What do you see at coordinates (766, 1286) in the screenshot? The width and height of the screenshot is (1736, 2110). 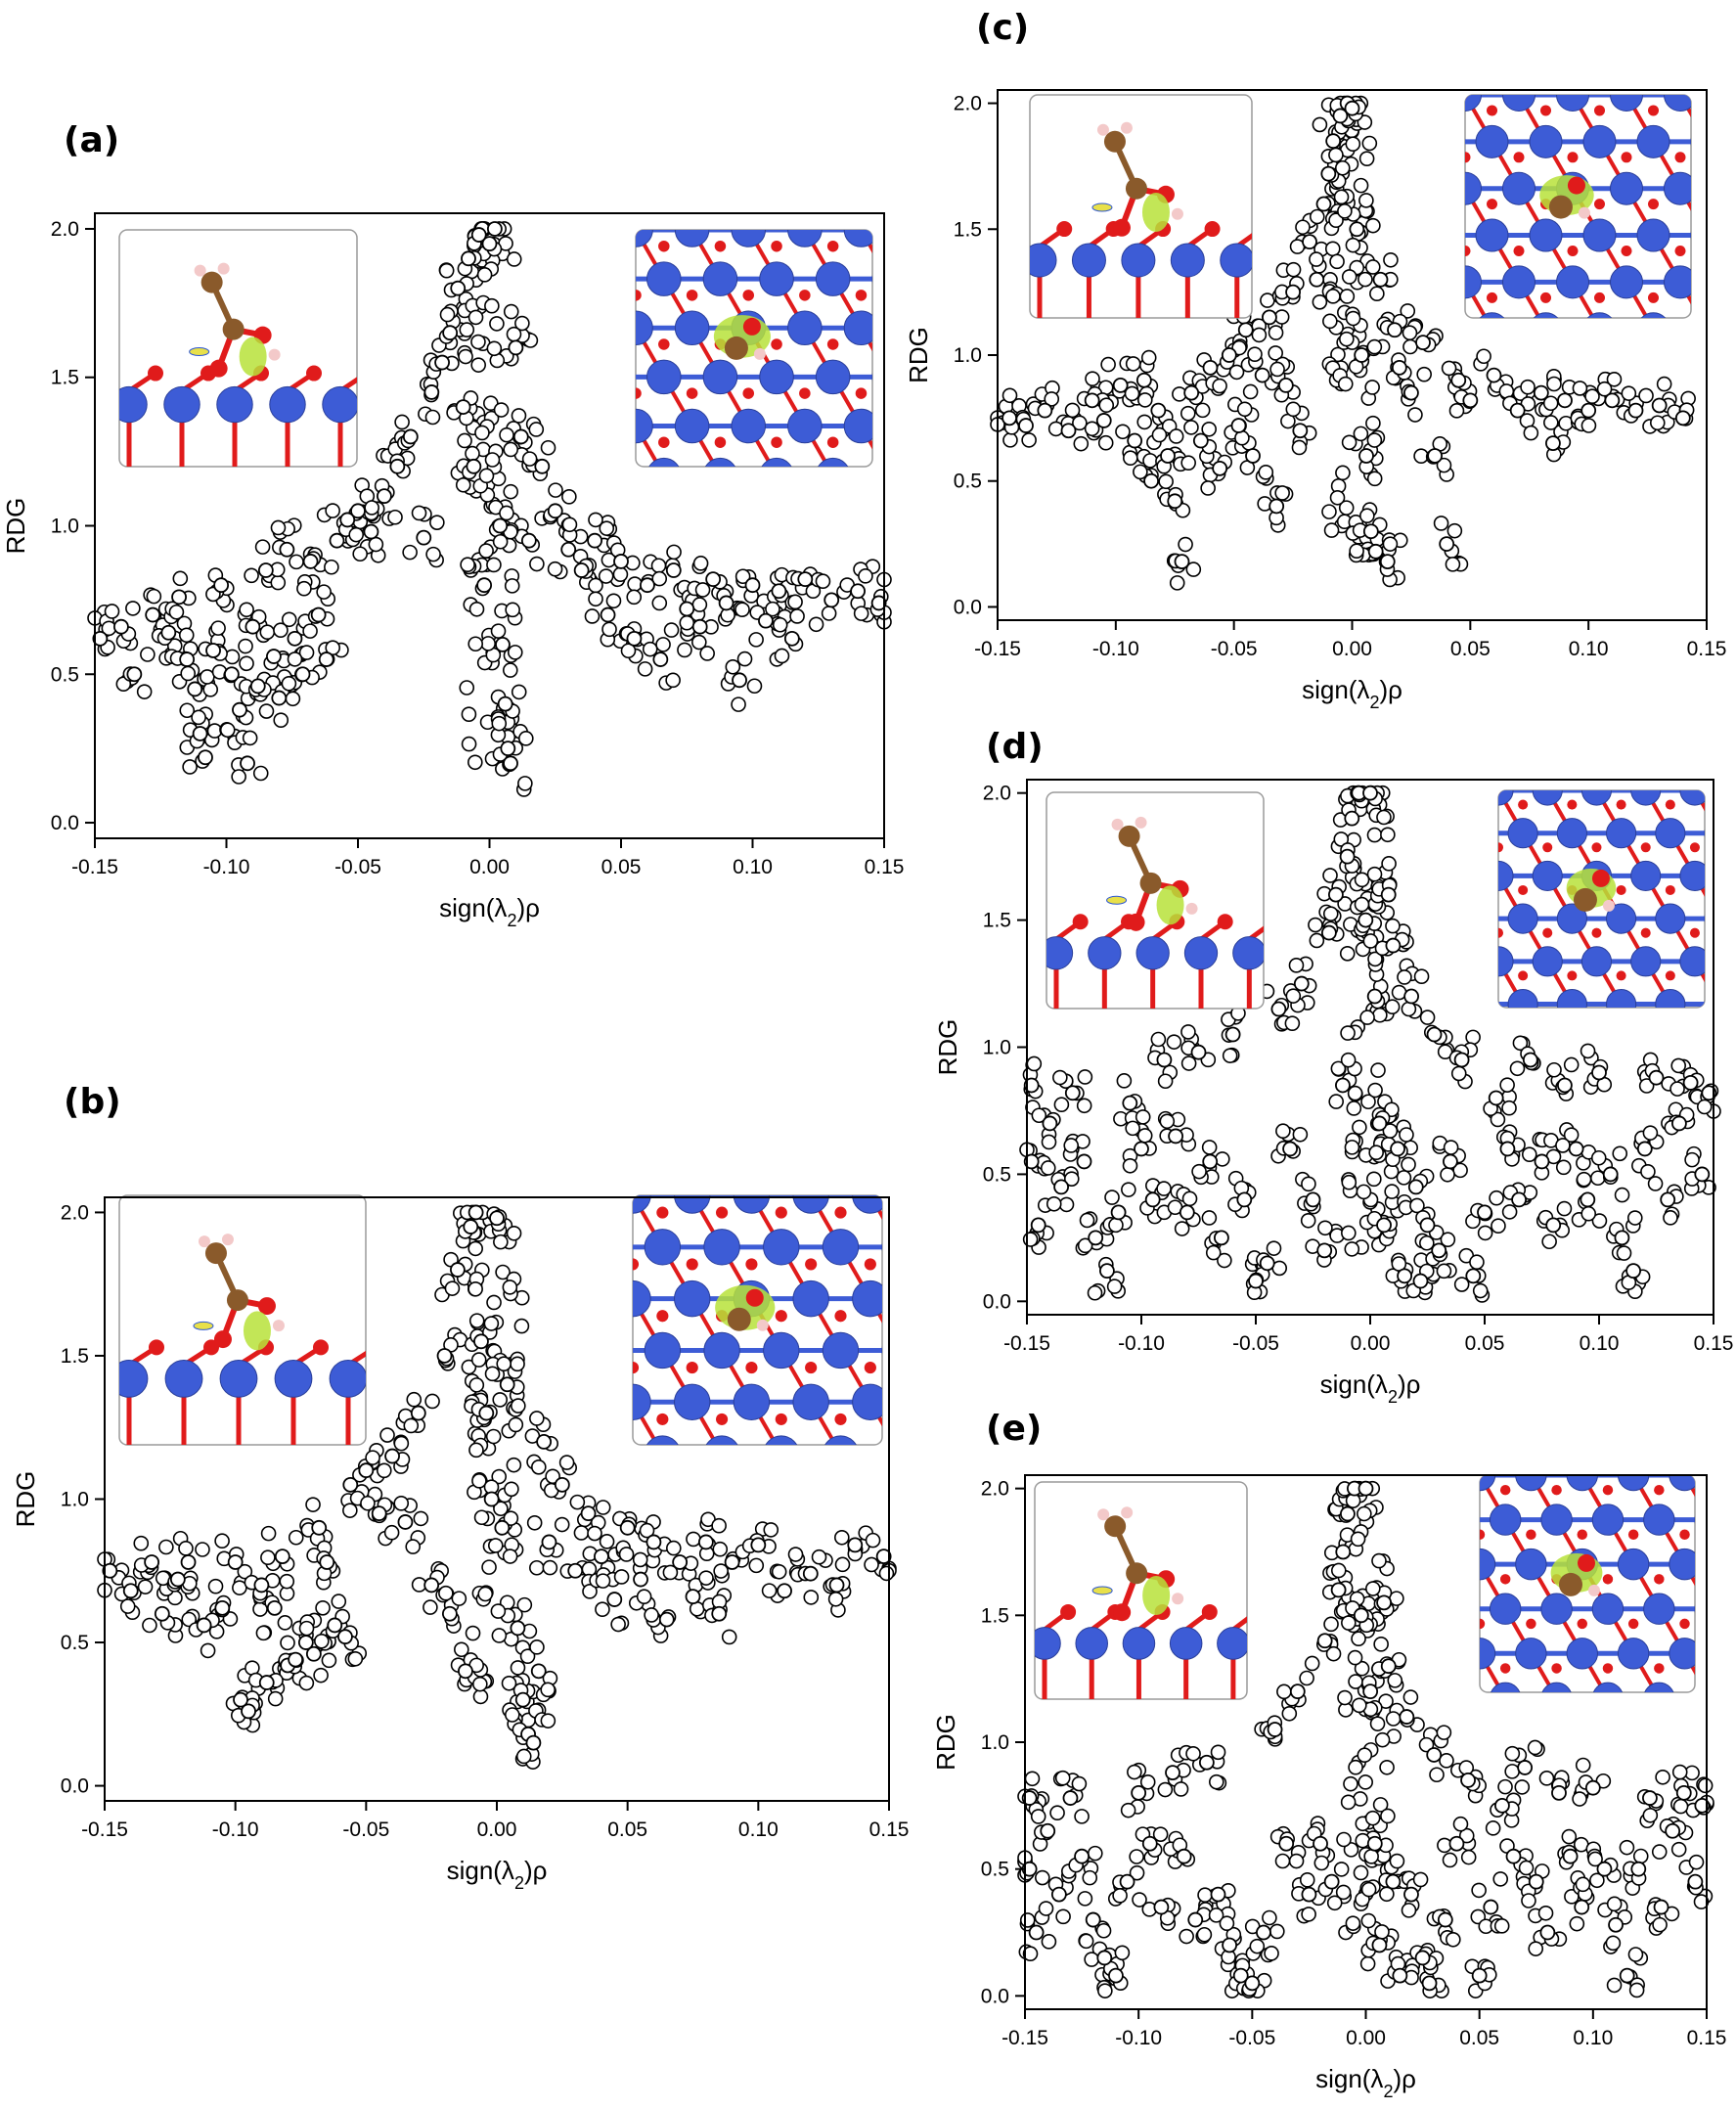 I see `structure-inset-top` at bounding box center [766, 1286].